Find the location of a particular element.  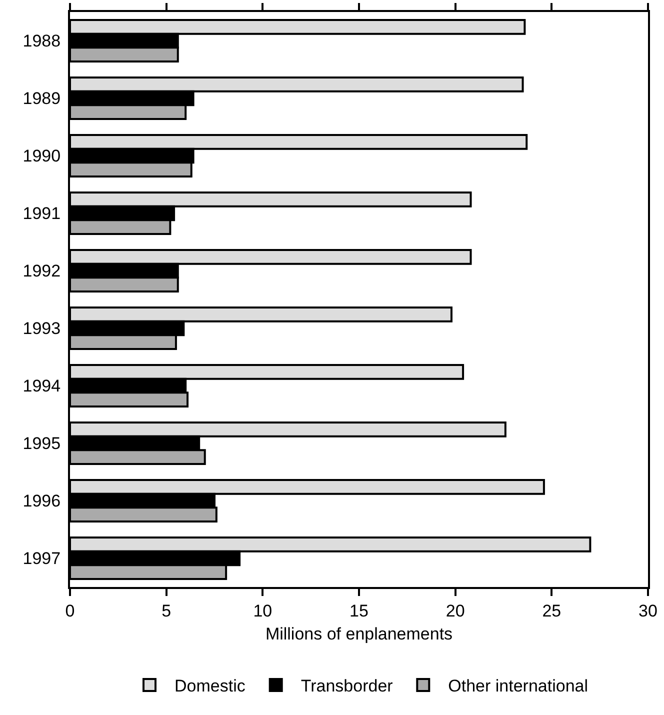

y-tick-label: 1993 is located at coordinates (41, 328).